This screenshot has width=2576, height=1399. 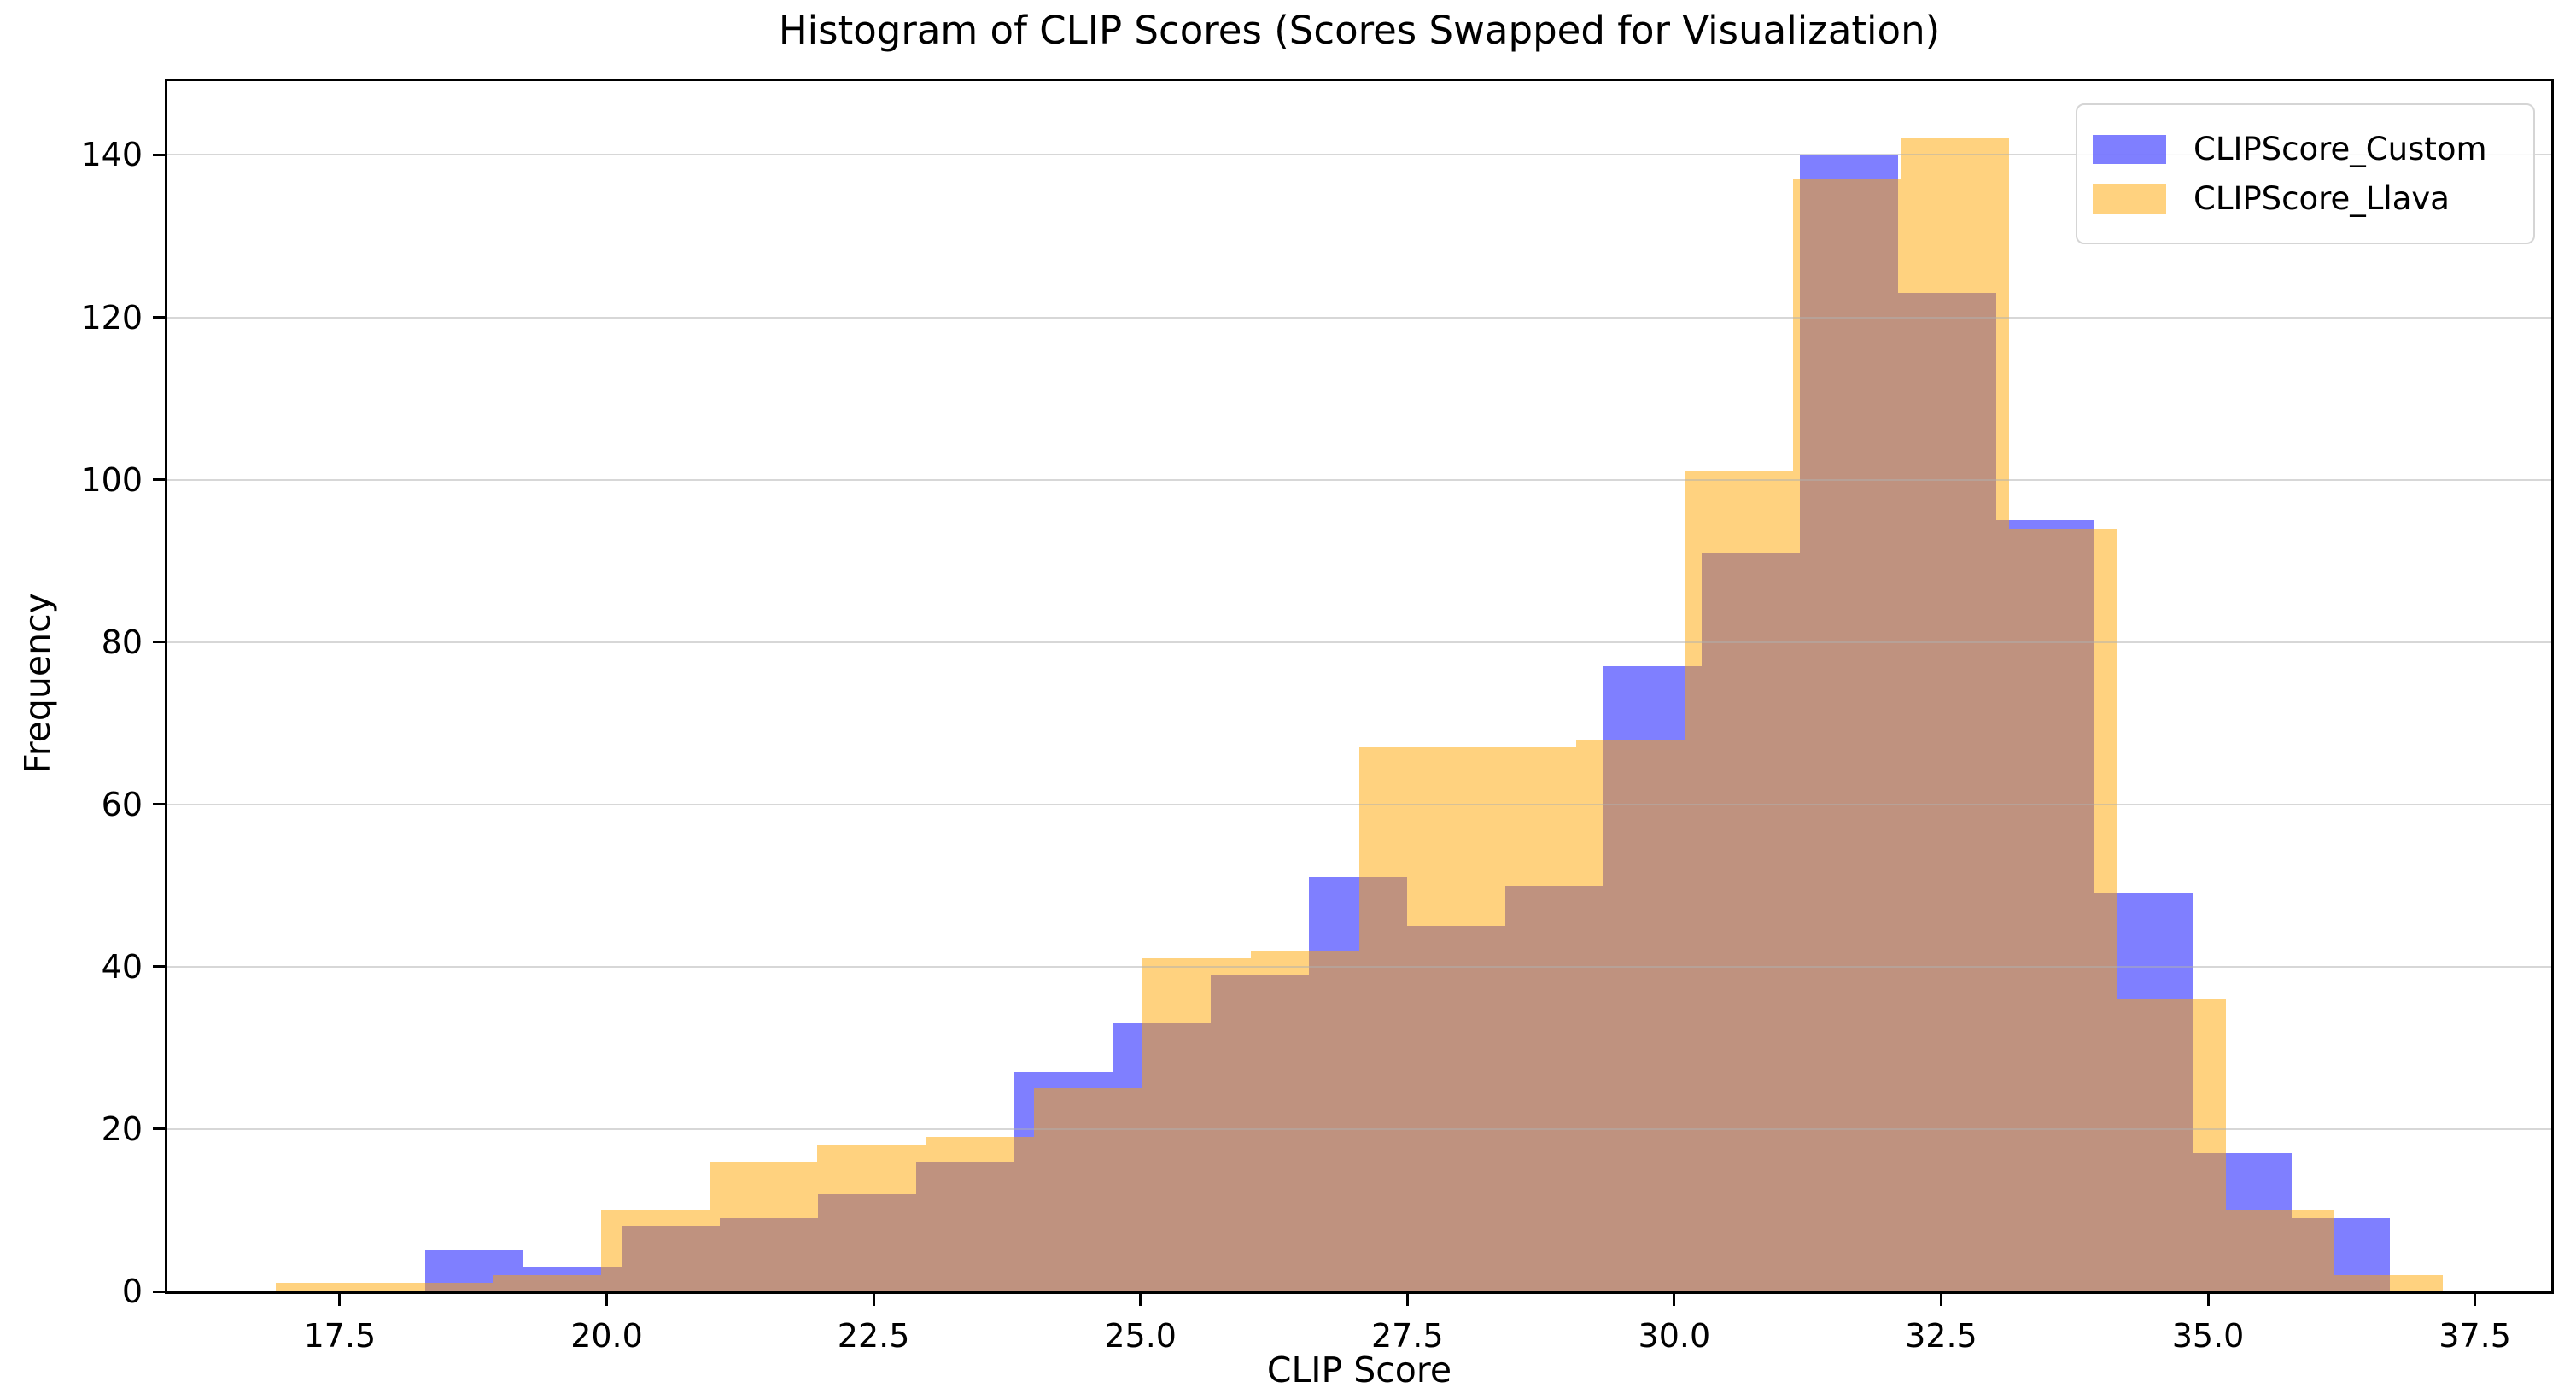 What do you see at coordinates (2475, 1336) in the screenshot?
I see `x-tick-label-37.5: 37.5` at bounding box center [2475, 1336].